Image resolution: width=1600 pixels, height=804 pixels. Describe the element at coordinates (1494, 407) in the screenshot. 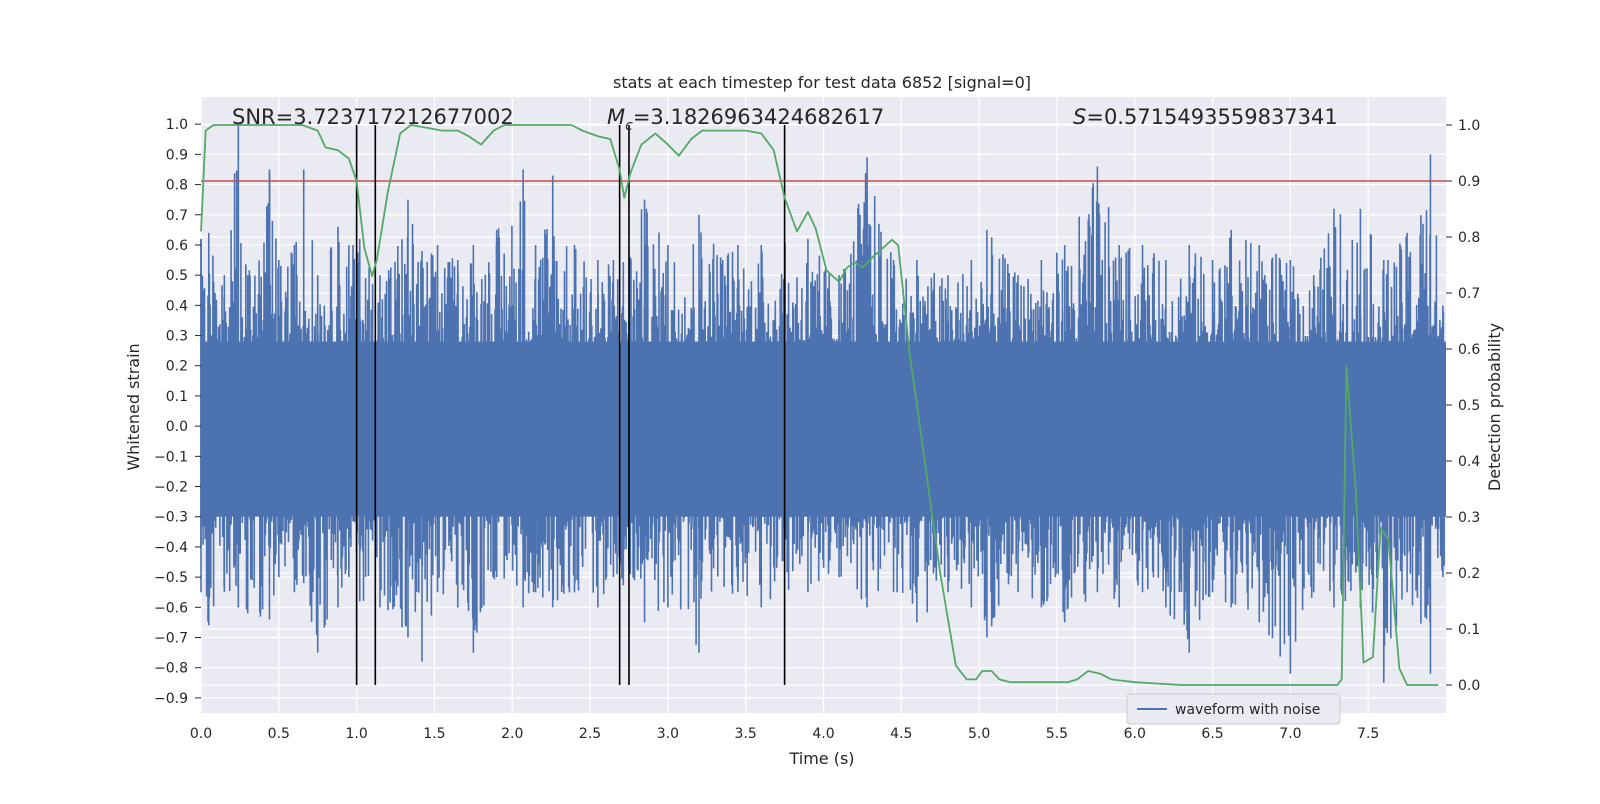

I see `y2-axis-label: Detection probability` at that location.